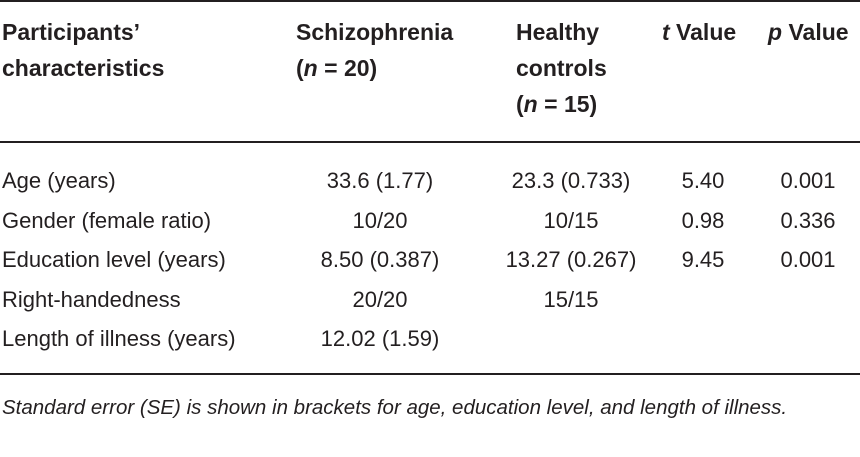 The image size is (860, 457). Describe the element at coordinates (703, 180) in the screenshot. I see `cell-t-value: 5.40` at that location.